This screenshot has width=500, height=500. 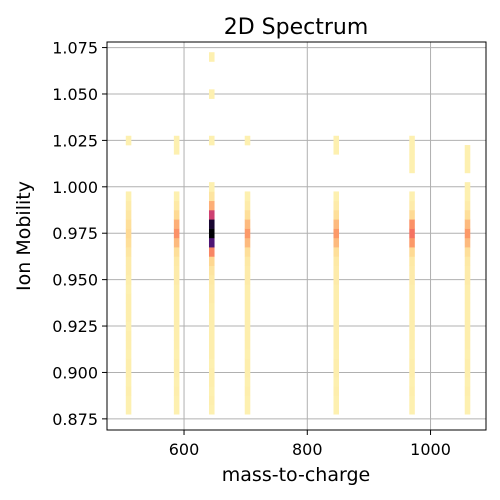 I want to click on x-tick-label: 800, so click(x=307, y=449).